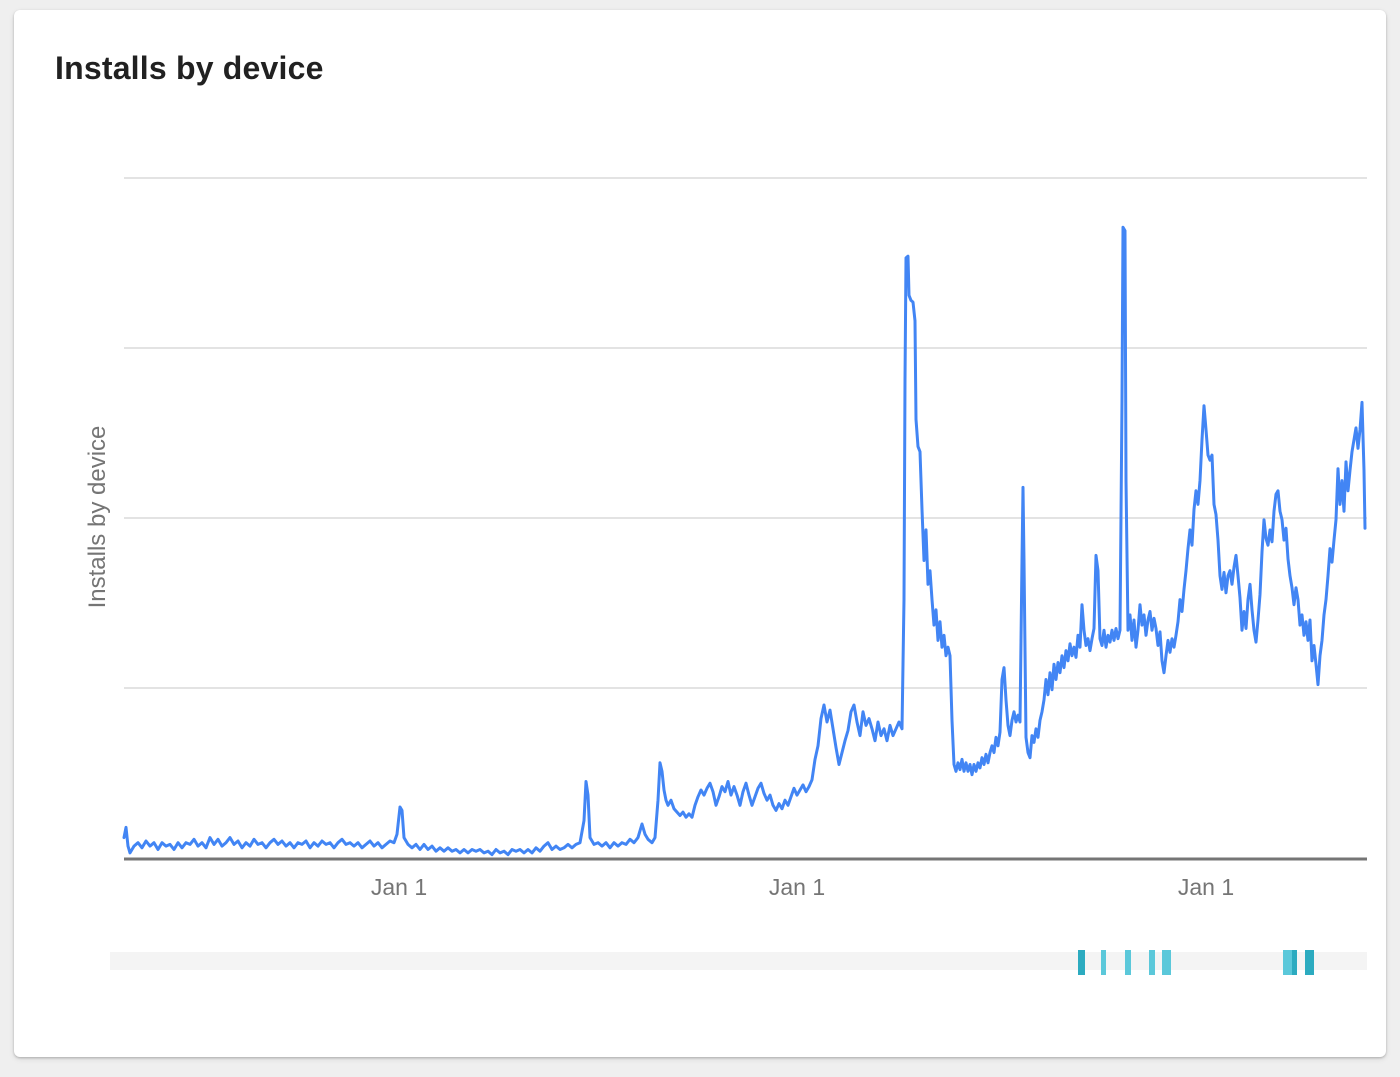 This screenshot has width=1400, height=1077. I want to click on y-axis-label: Installs by device, so click(97, 517).